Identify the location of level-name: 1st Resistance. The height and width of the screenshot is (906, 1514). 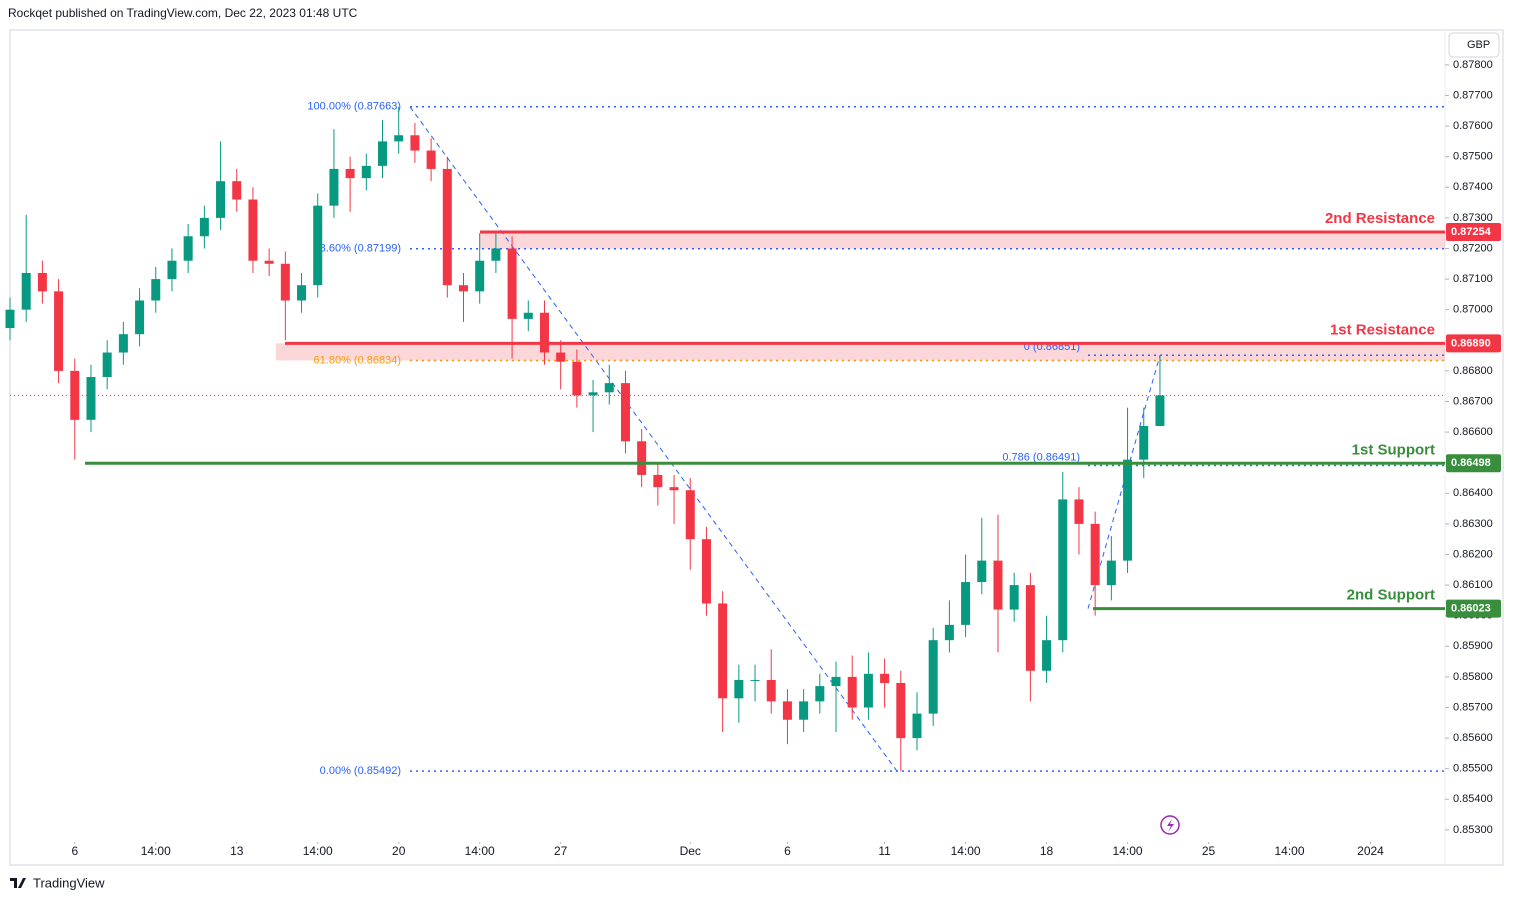
(1382, 329).